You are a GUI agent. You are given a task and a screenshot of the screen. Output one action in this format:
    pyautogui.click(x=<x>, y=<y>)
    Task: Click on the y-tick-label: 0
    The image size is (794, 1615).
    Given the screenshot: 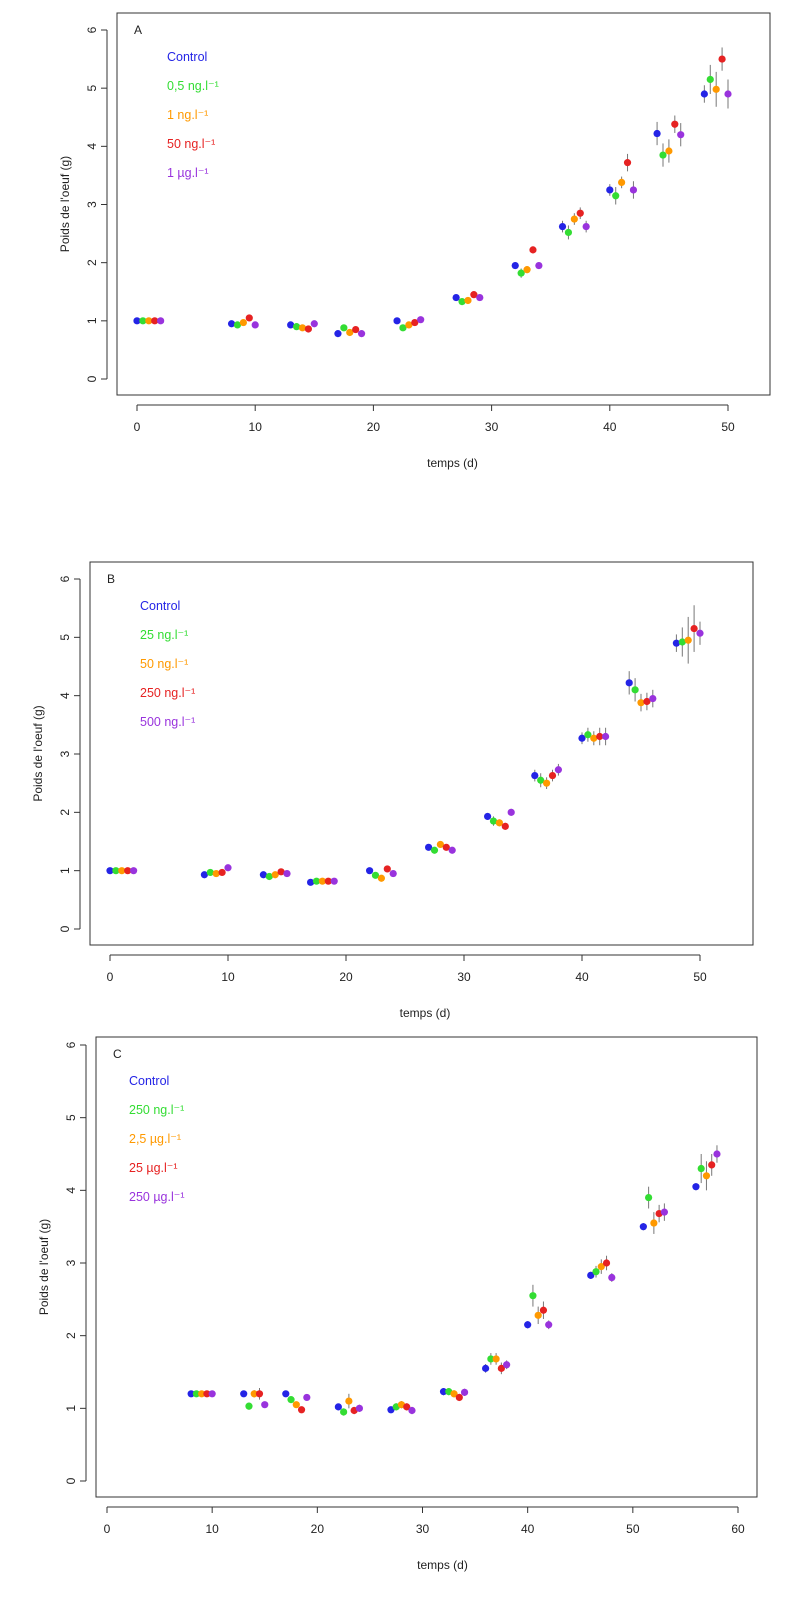 What is the action you would take?
    pyautogui.click(x=71, y=1480)
    